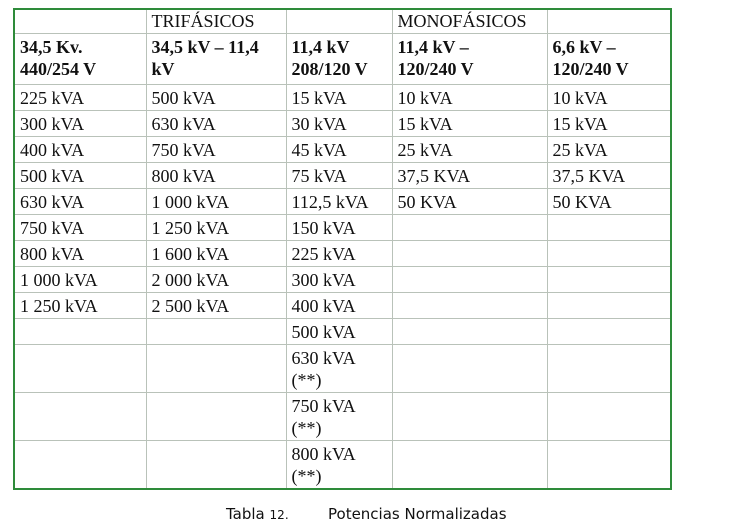 This screenshot has width=738, height=529. What do you see at coordinates (80, 59) in the screenshot?
I see `column-header-cell: 34,5 Kv. 440/254 V` at bounding box center [80, 59].